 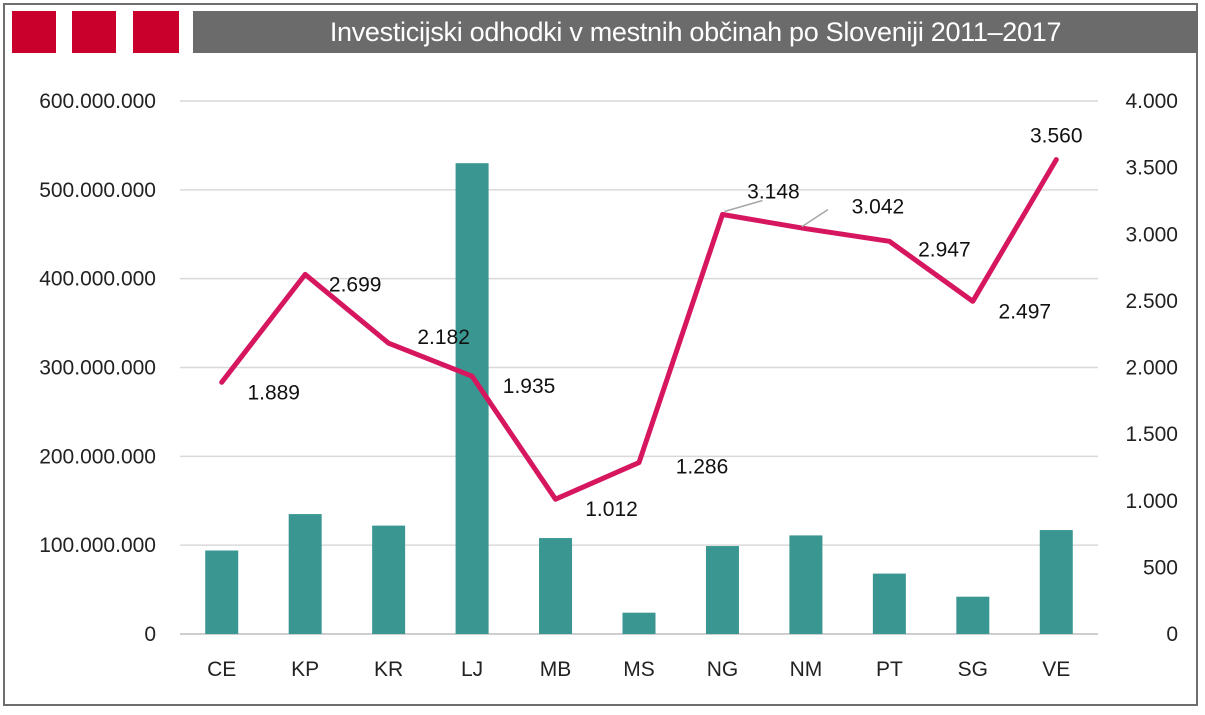 What do you see at coordinates (97, 545) in the screenshot?
I see `left-tick-label: 100.000.000` at bounding box center [97, 545].